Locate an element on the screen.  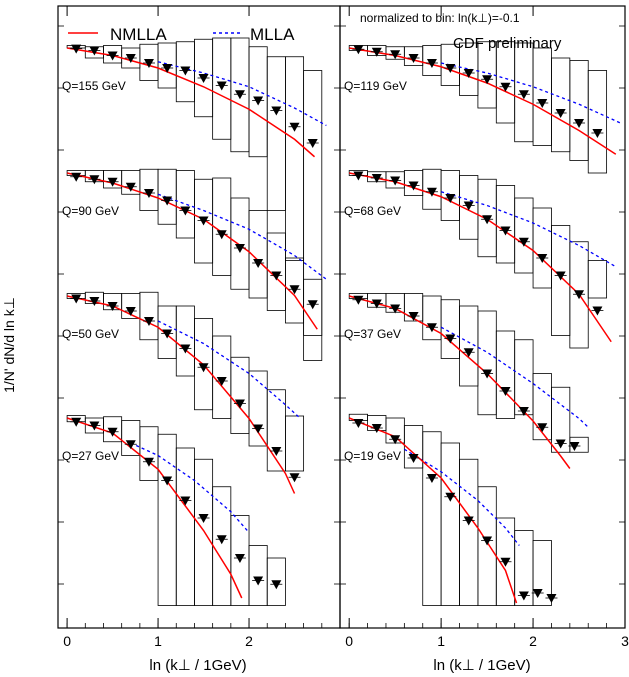
curve-group-q-68-gev: Q=68 GeV is located at coordinates (480, 258).